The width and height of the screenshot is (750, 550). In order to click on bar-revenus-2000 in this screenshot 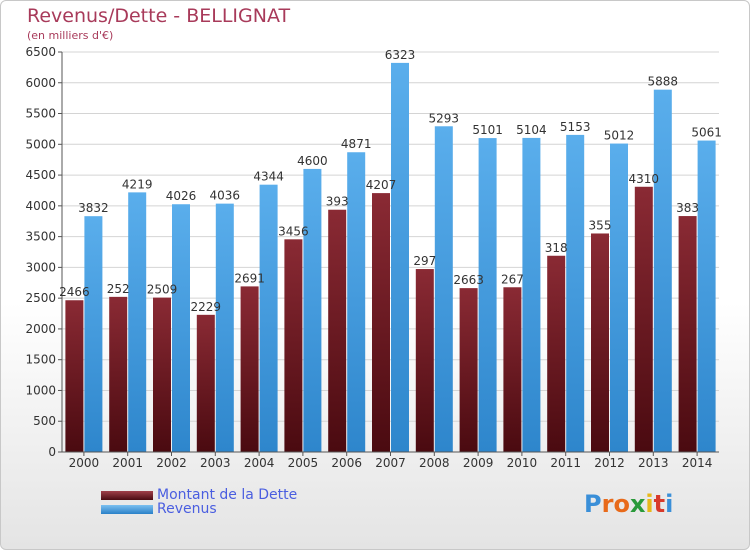, I will do `click(93, 334)`.